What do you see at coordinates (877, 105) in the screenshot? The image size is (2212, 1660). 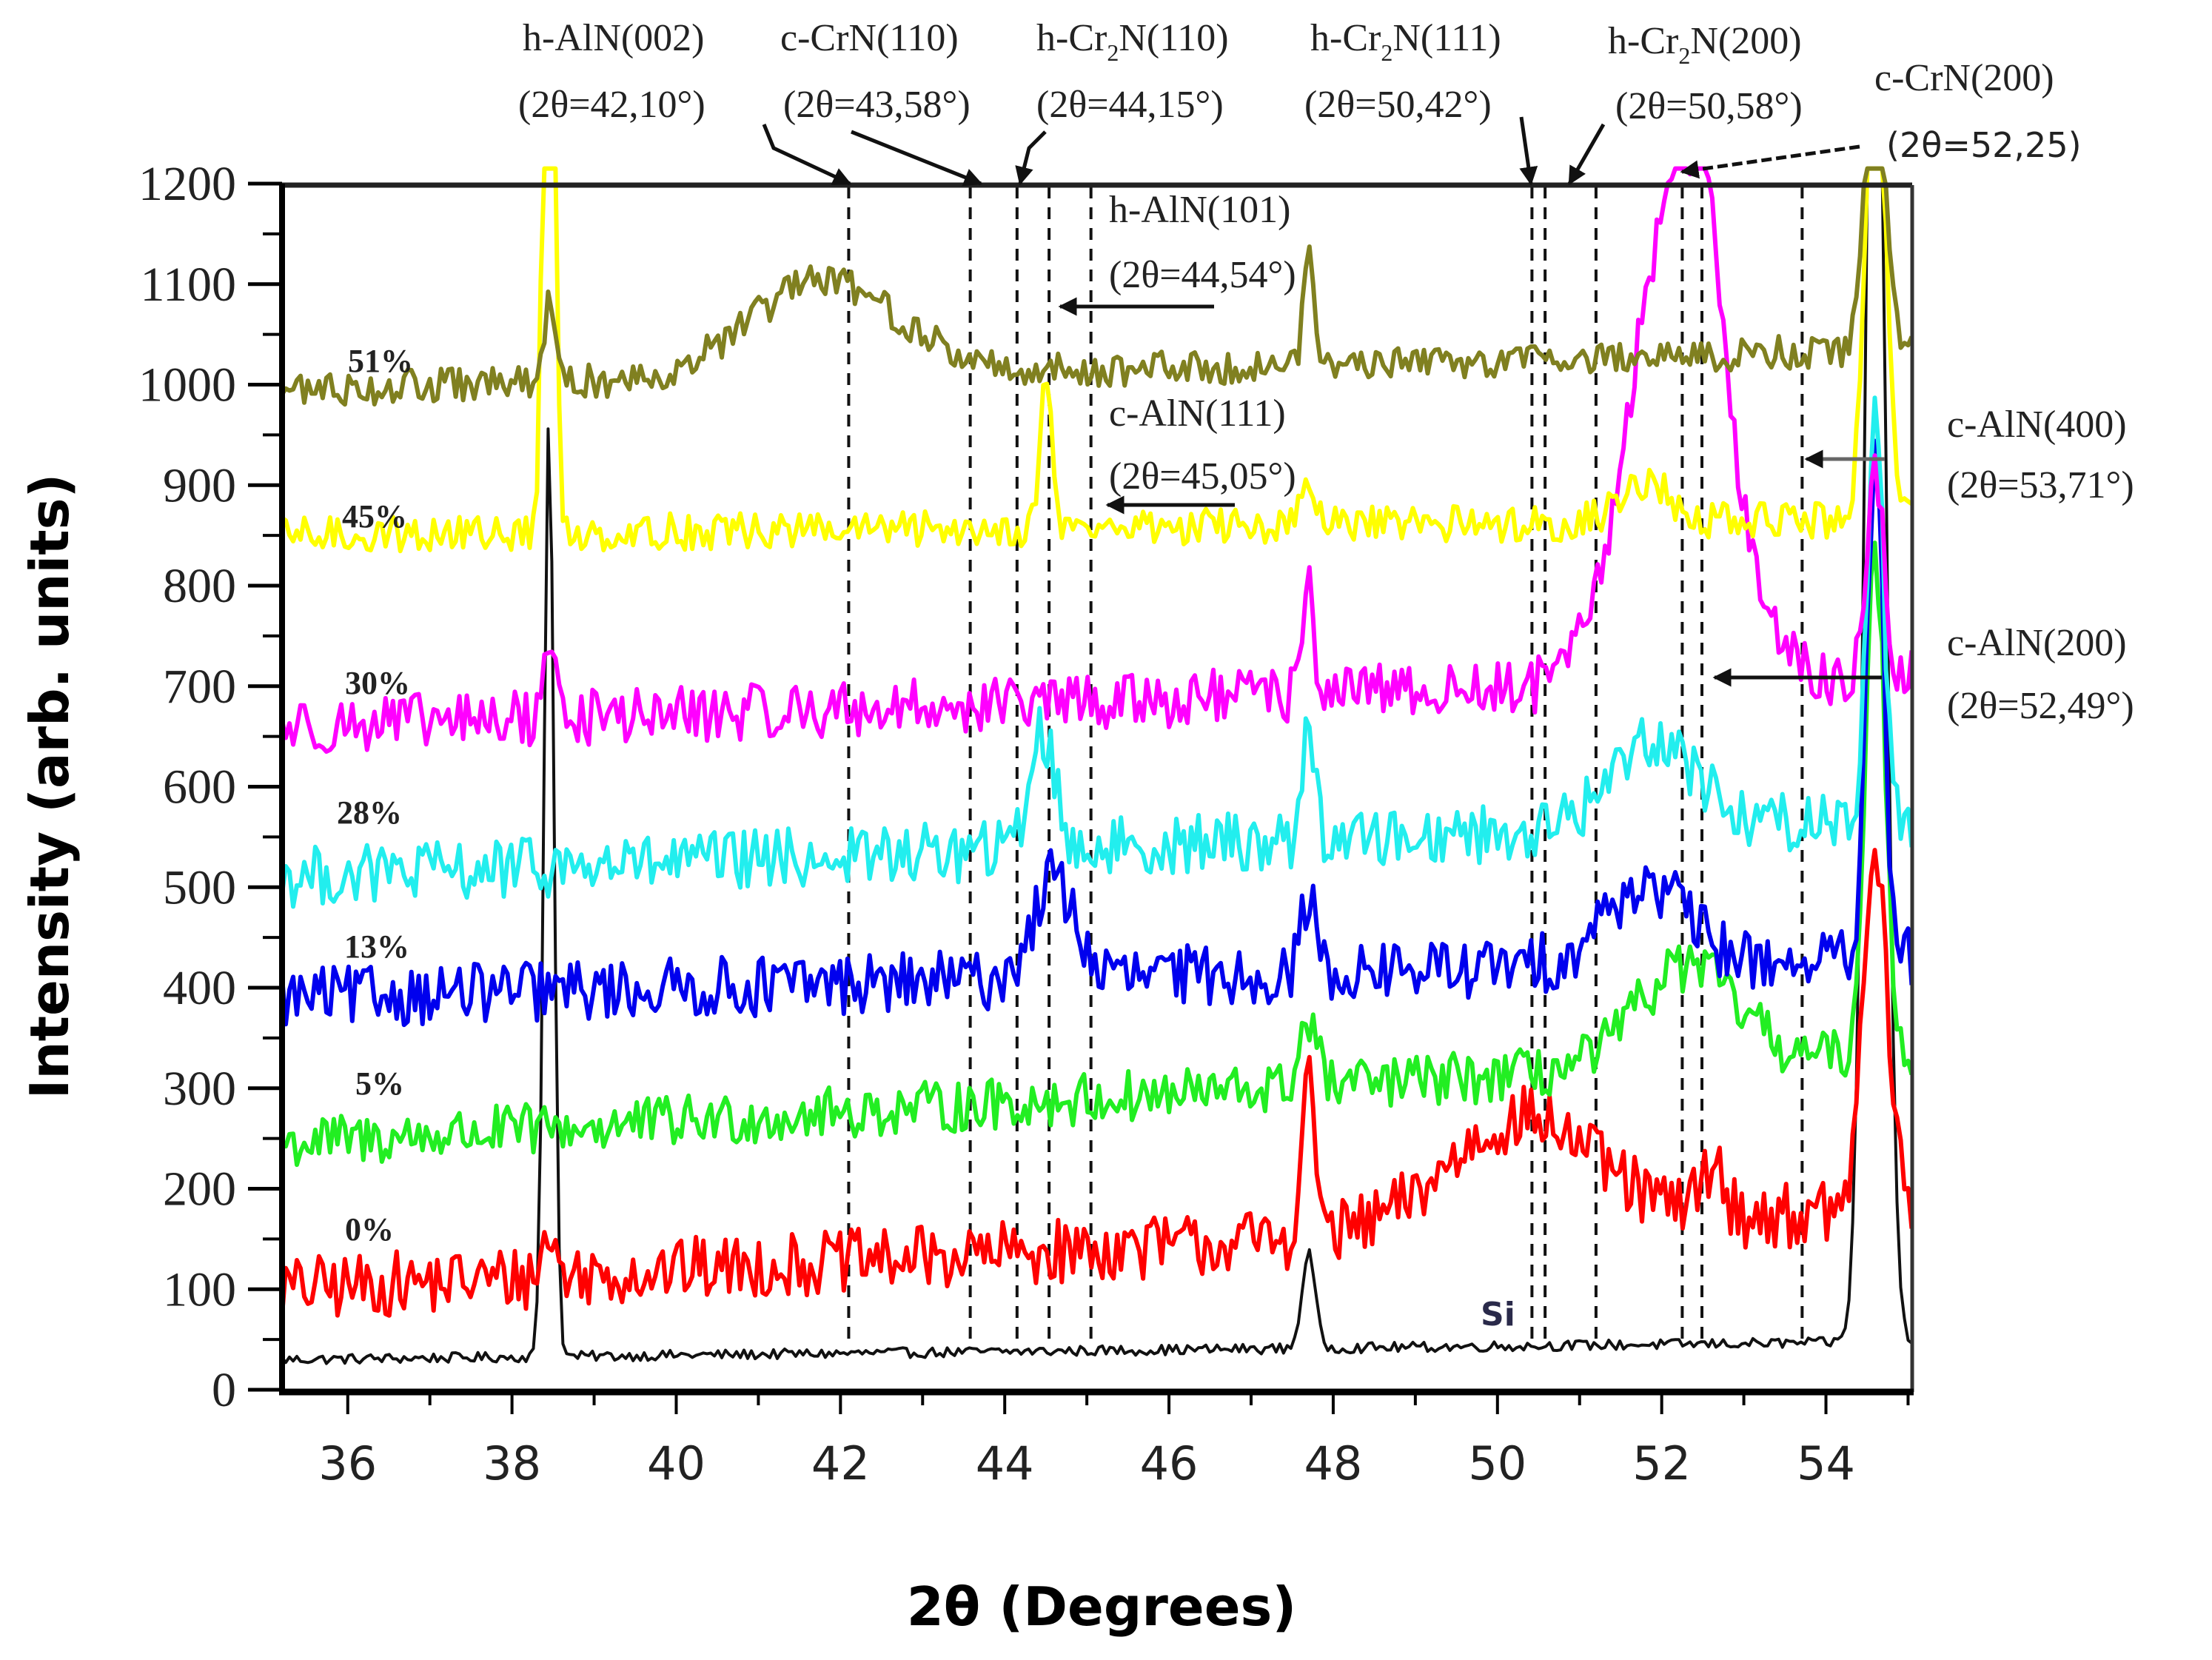 I see `annotation-c-crn110-angle: (2θ=43,58°)` at bounding box center [877, 105].